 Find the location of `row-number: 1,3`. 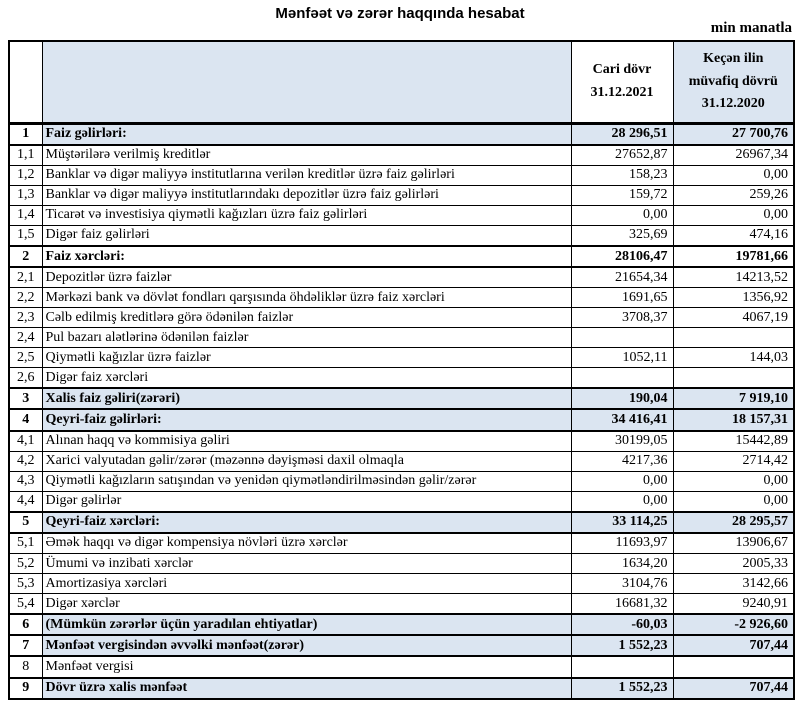

row-number: 1,3 is located at coordinates (25, 195).